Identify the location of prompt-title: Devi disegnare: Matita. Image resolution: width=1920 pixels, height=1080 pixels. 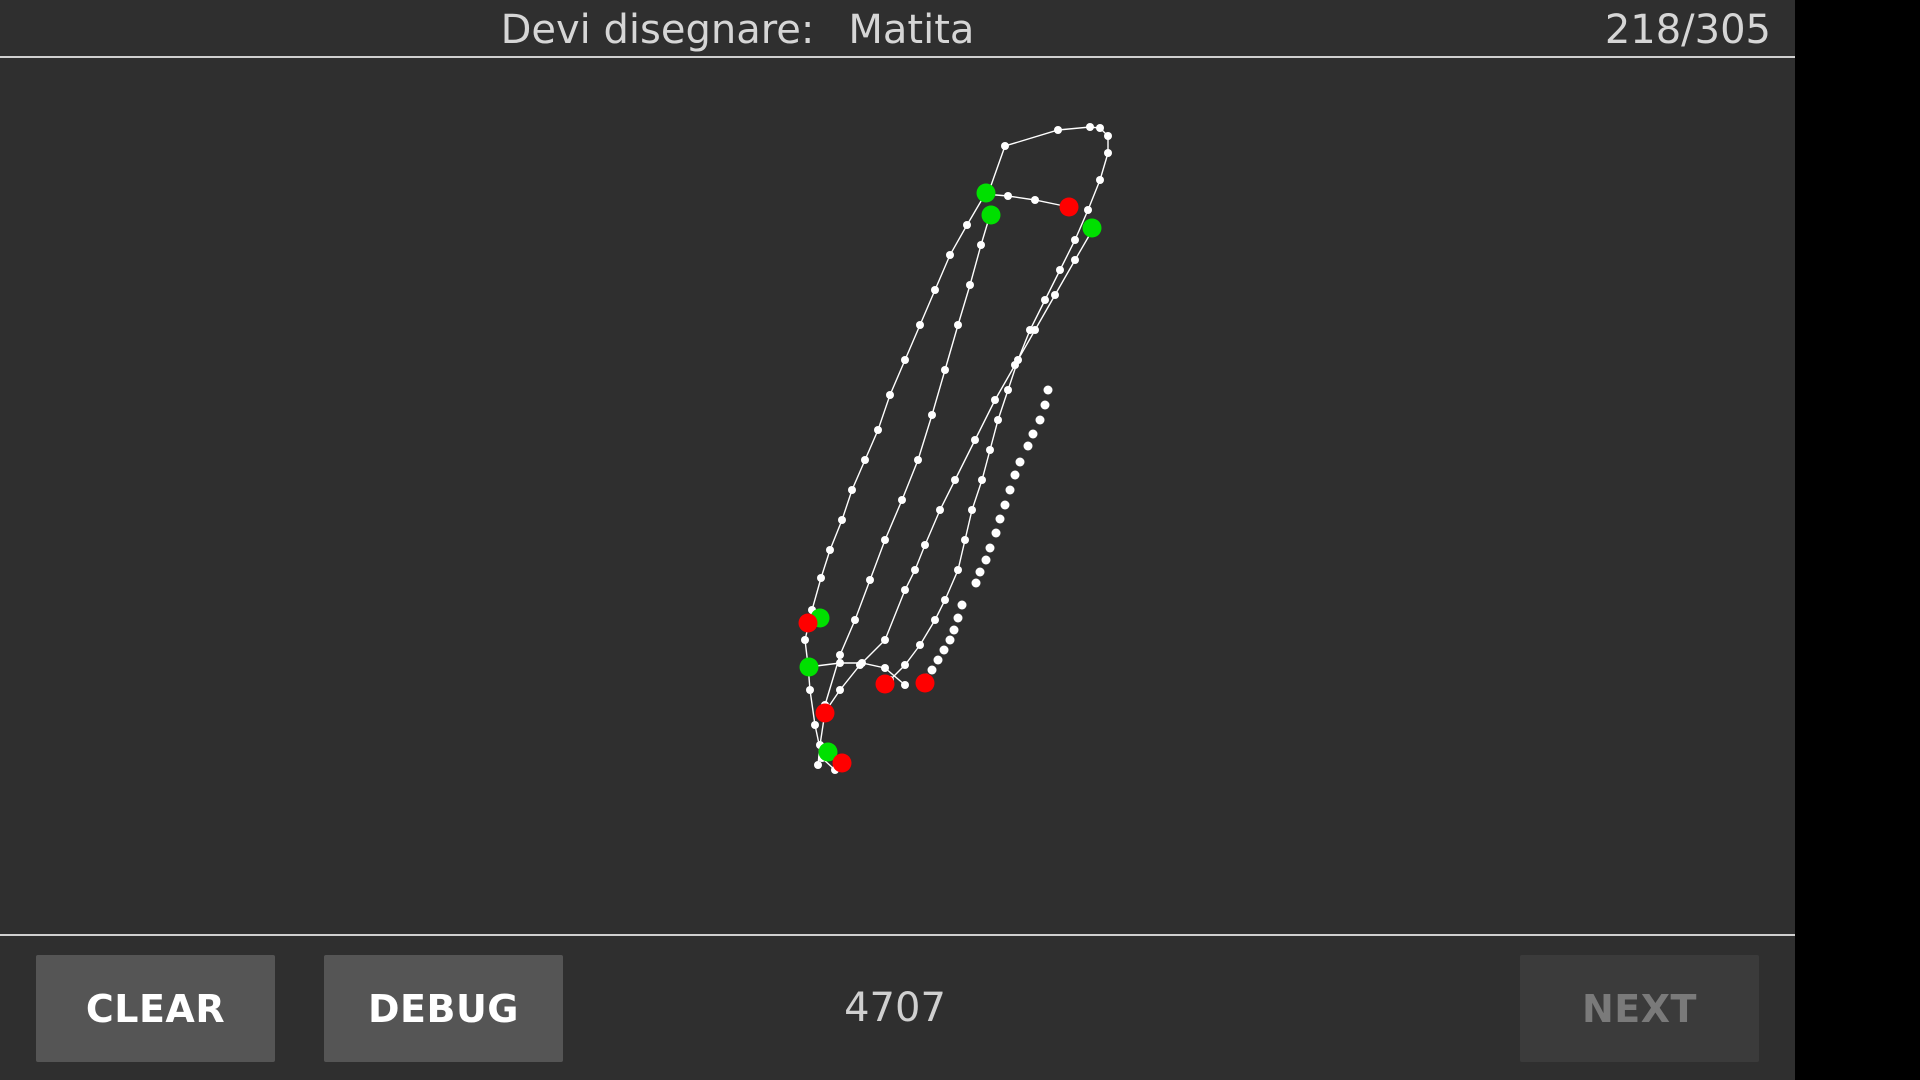
(737, 30).